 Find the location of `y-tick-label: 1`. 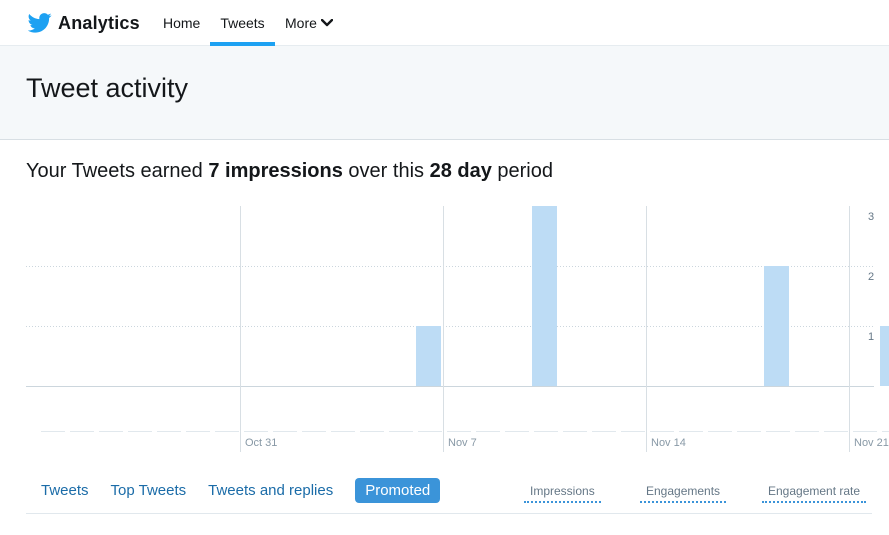

y-tick-label: 1 is located at coordinates (871, 337).